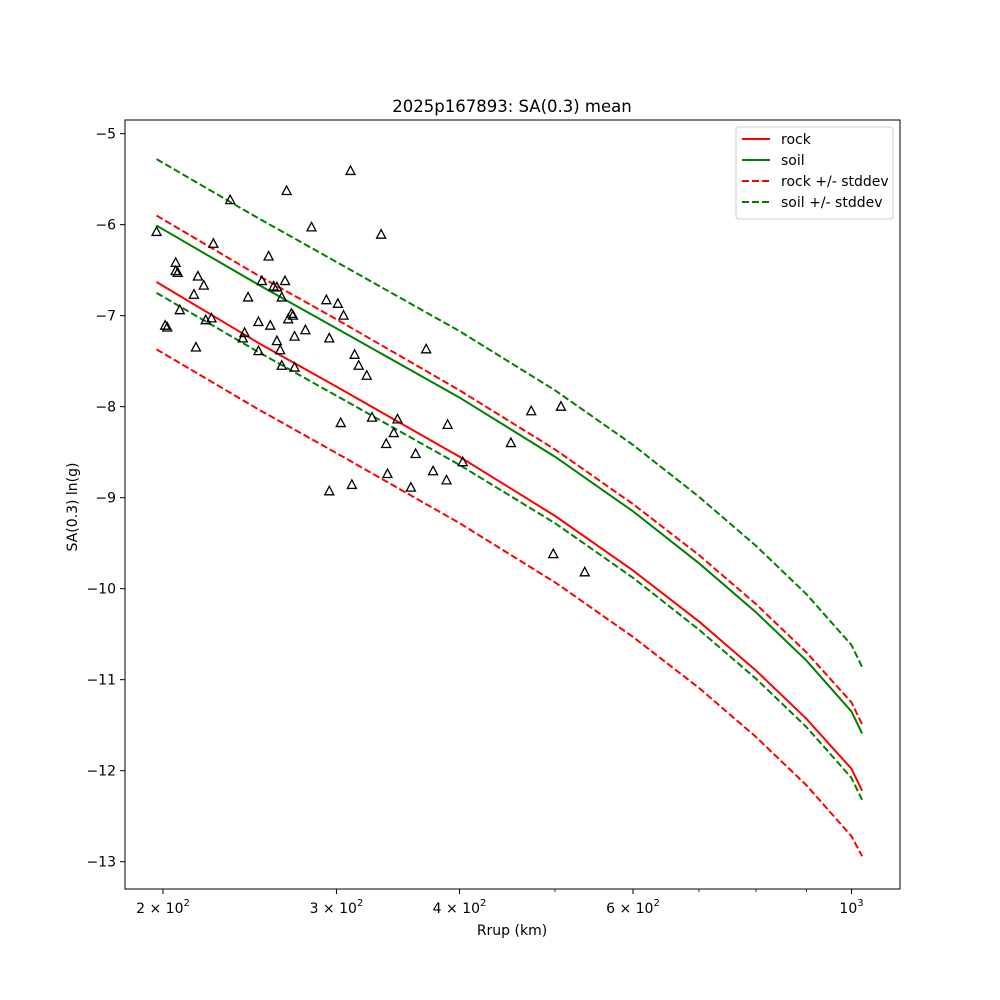  Describe the element at coordinates (105, 317) in the screenshot. I see `y-tick-label: −7` at that location.